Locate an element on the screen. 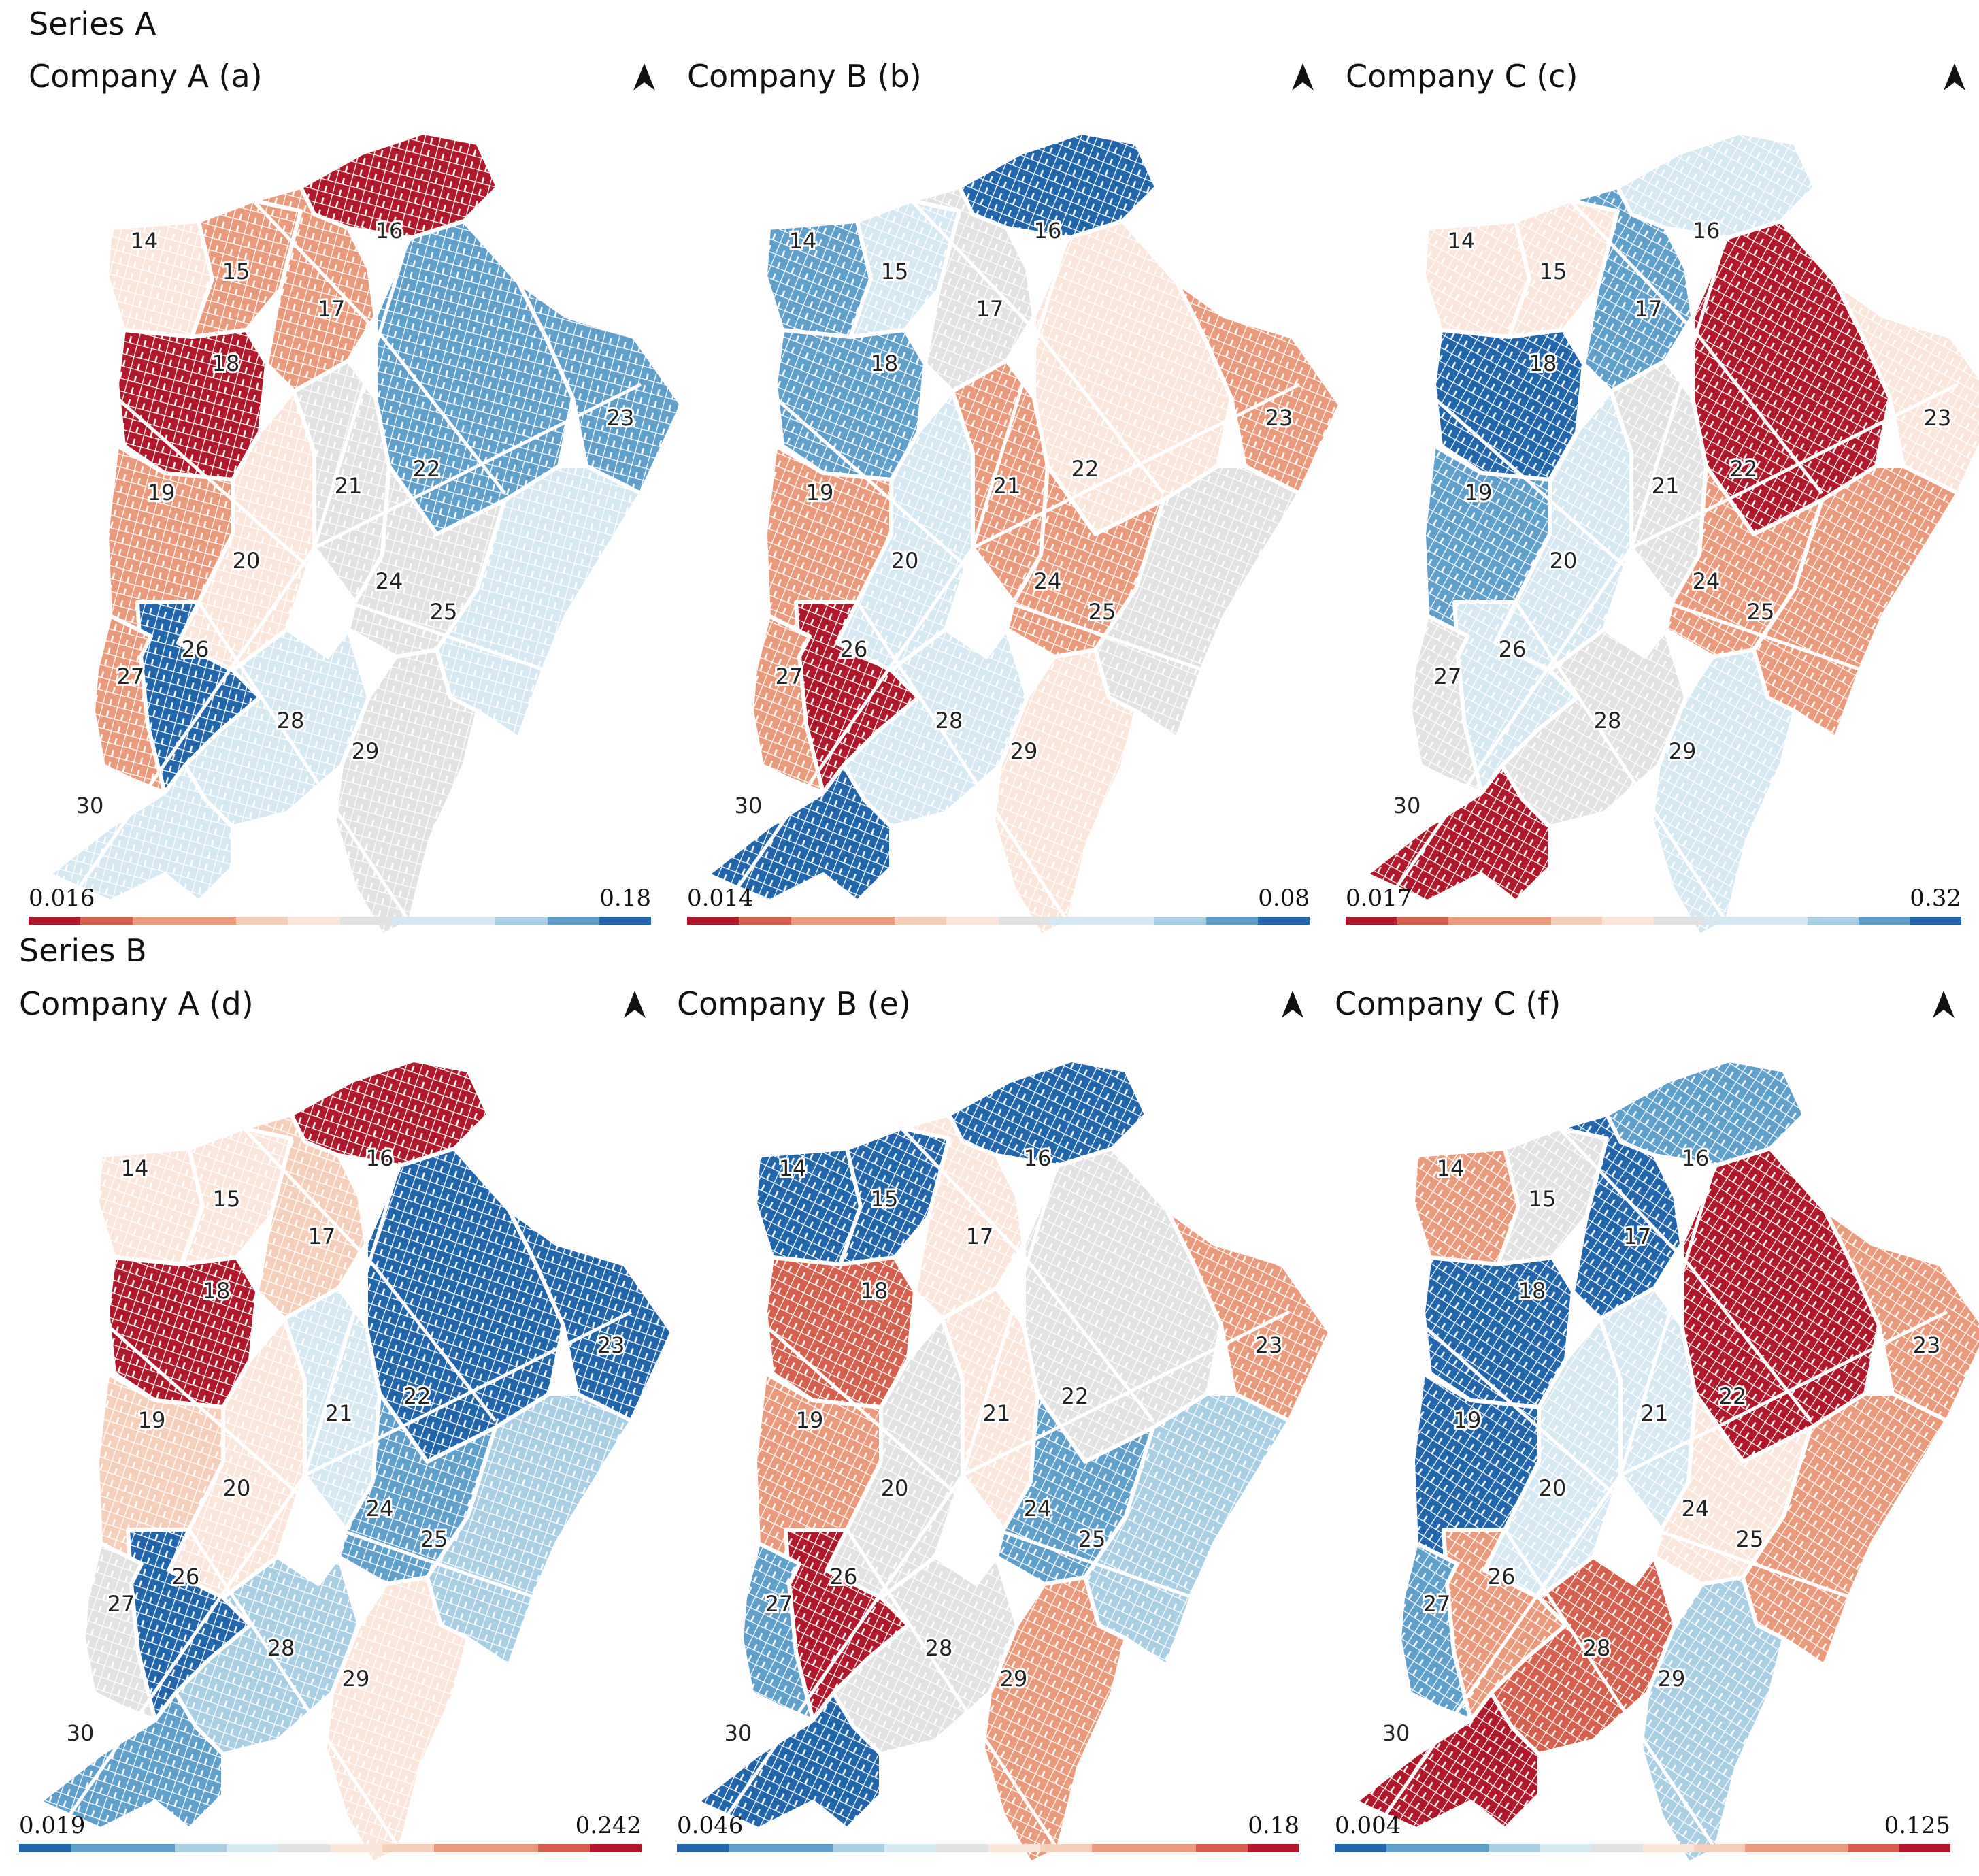 The image size is (1979, 1876). region-label-15: 15 is located at coordinates (885, 1199).